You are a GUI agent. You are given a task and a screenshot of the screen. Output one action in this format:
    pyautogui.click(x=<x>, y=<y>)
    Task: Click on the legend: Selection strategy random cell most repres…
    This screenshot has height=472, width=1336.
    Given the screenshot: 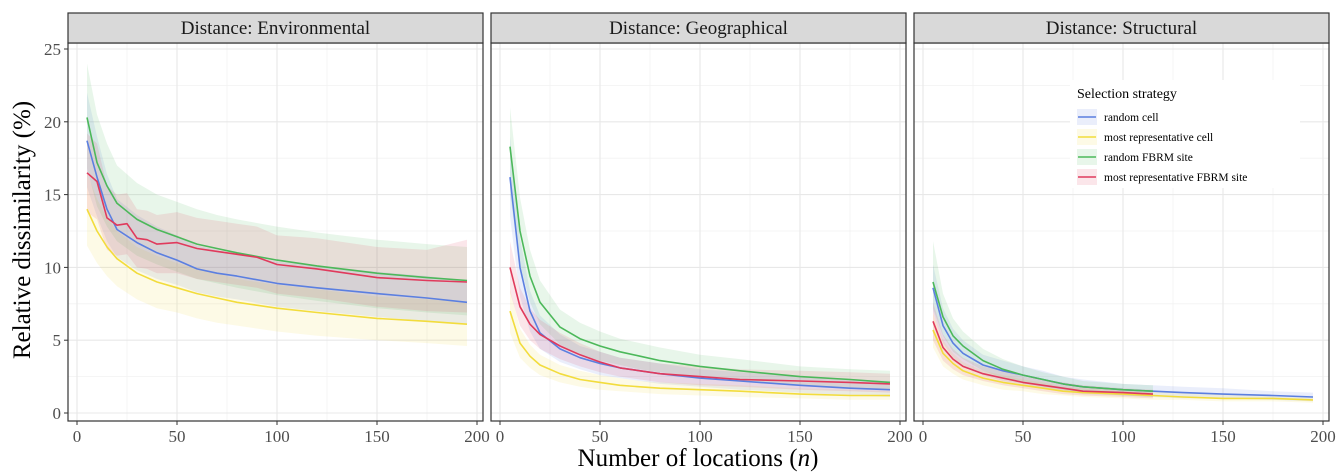 What is the action you would take?
    pyautogui.click(x=1185, y=134)
    